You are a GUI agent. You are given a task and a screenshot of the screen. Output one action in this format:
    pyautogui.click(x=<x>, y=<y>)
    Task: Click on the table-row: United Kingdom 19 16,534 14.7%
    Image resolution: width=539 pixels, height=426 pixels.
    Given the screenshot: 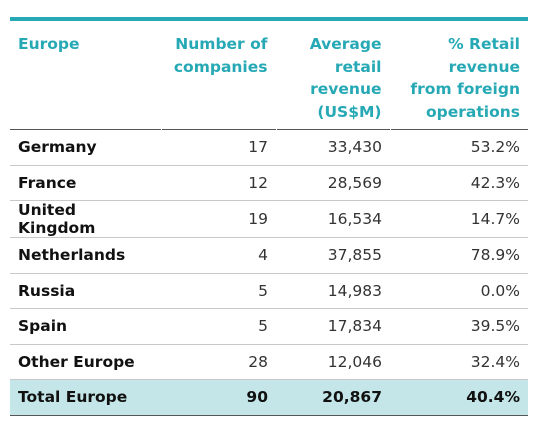 What is the action you would take?
    pyautogui.click(x=269, y=219)
    